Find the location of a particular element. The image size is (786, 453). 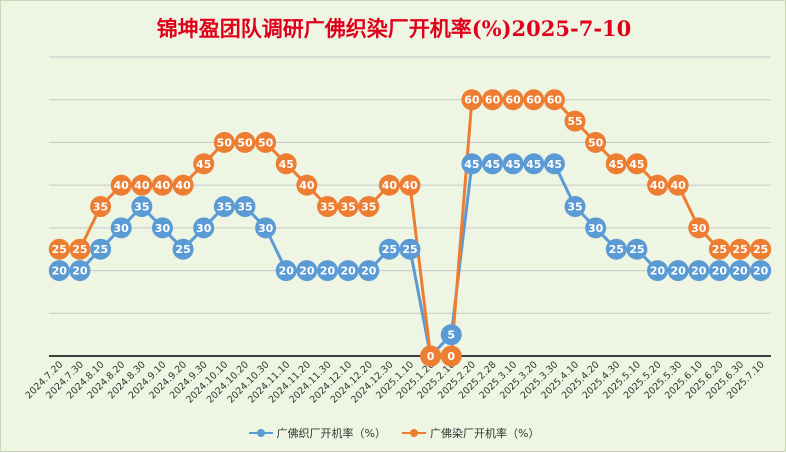

data-label: 5 is located at coordinates (451, 335).